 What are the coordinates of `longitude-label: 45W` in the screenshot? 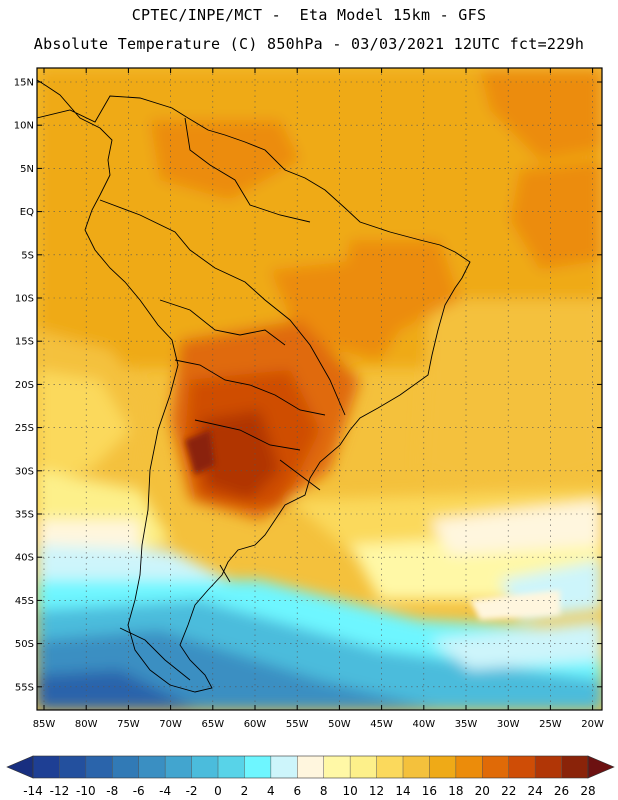 It's located at (381, 724).